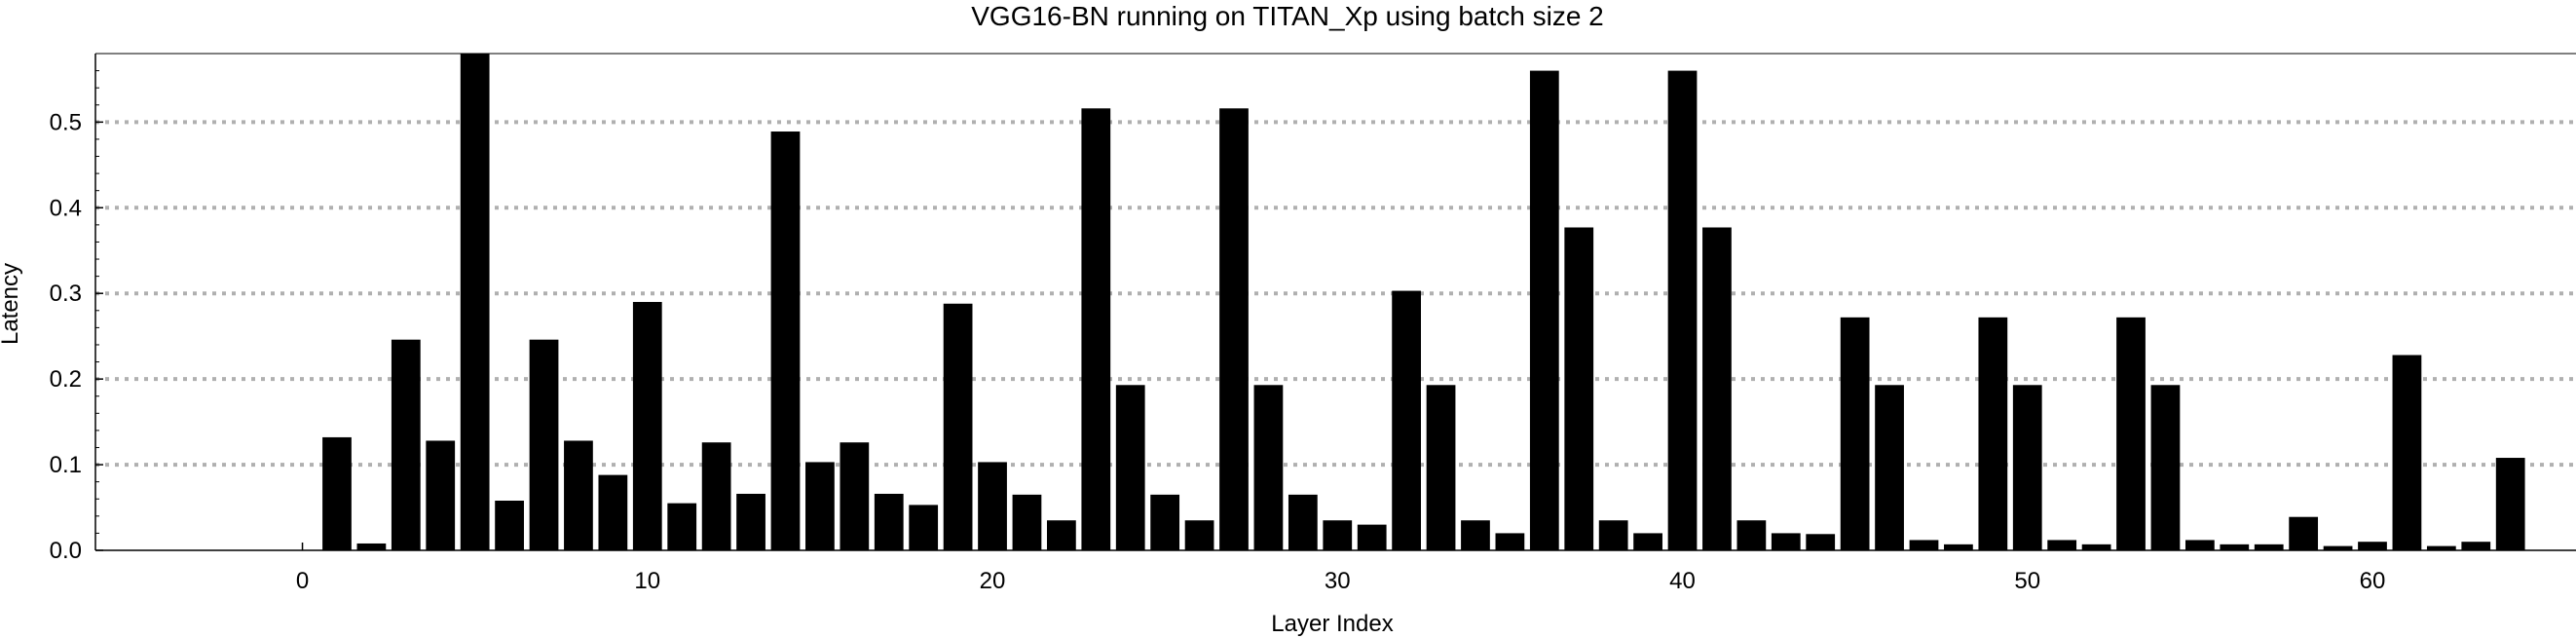 Image resolution: width=2576 pixels, height=638 pixels. Describe the element at coordinates (2027, 581) in the screenshot. I see `x-tick-label: 50` at that location.